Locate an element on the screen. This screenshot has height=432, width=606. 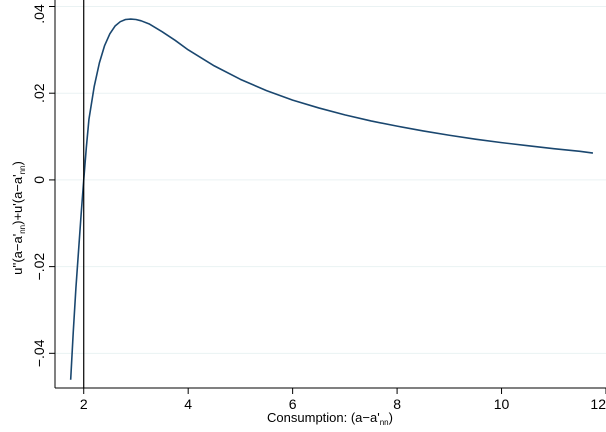
x-tick-label-0: 2 is located at coordinates (84, 404).